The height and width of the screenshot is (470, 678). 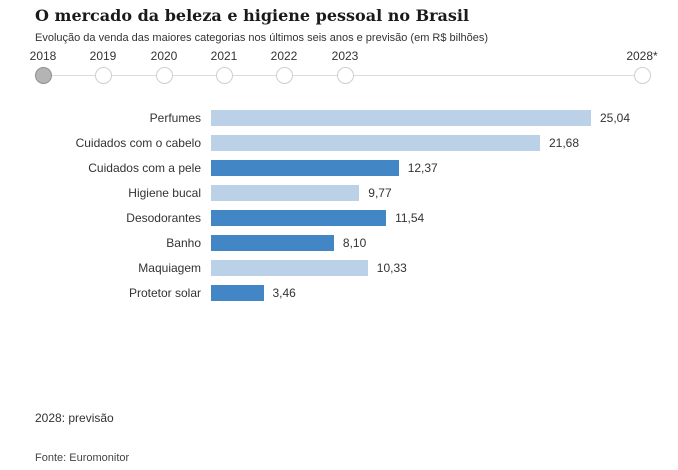 I want to click on category-label: Cuidados com a pele, so click(x=144, y=167).